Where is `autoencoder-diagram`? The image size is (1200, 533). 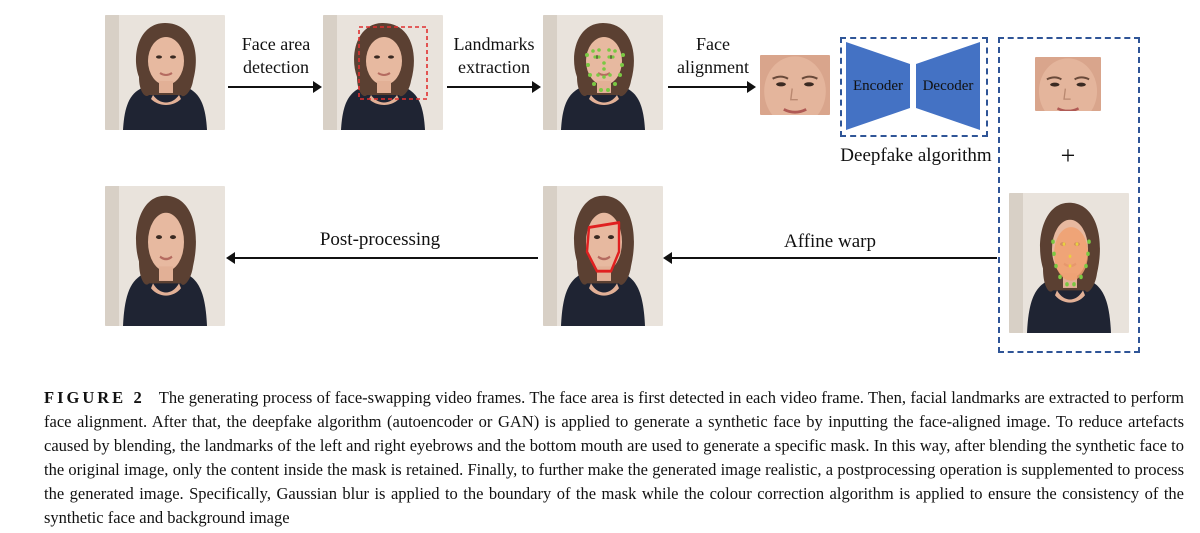 autoencoder-diagram is located at coordinates (913, 86).